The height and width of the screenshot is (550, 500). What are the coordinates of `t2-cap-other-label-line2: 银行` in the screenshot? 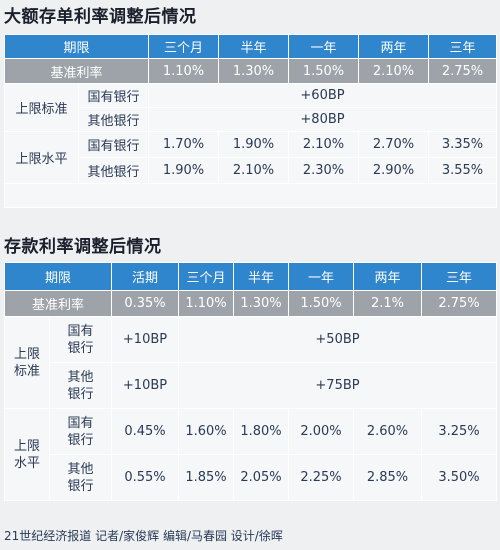 It's located at (80, 394).